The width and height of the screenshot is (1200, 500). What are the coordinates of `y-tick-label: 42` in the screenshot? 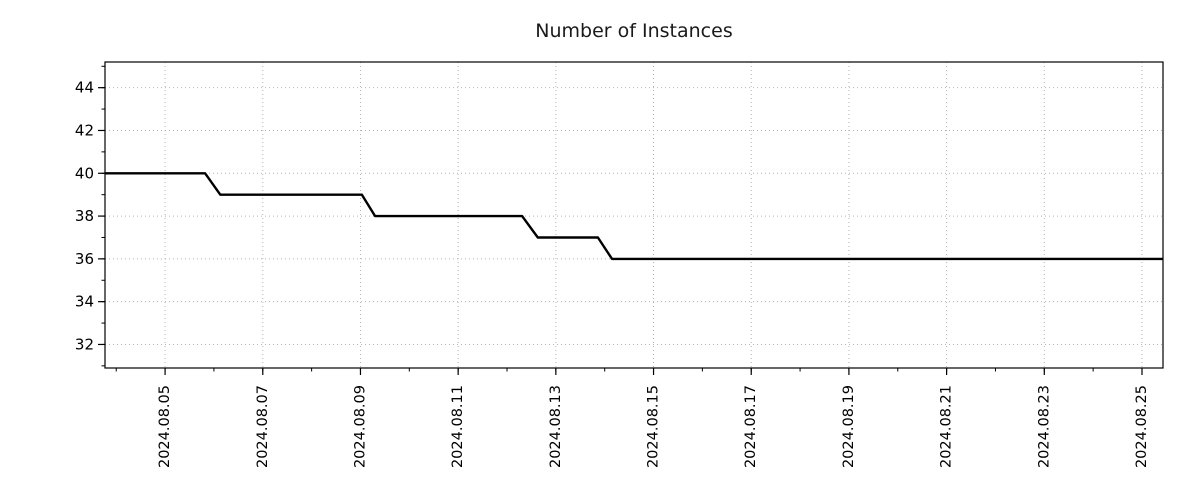 It's located at (84, 130).